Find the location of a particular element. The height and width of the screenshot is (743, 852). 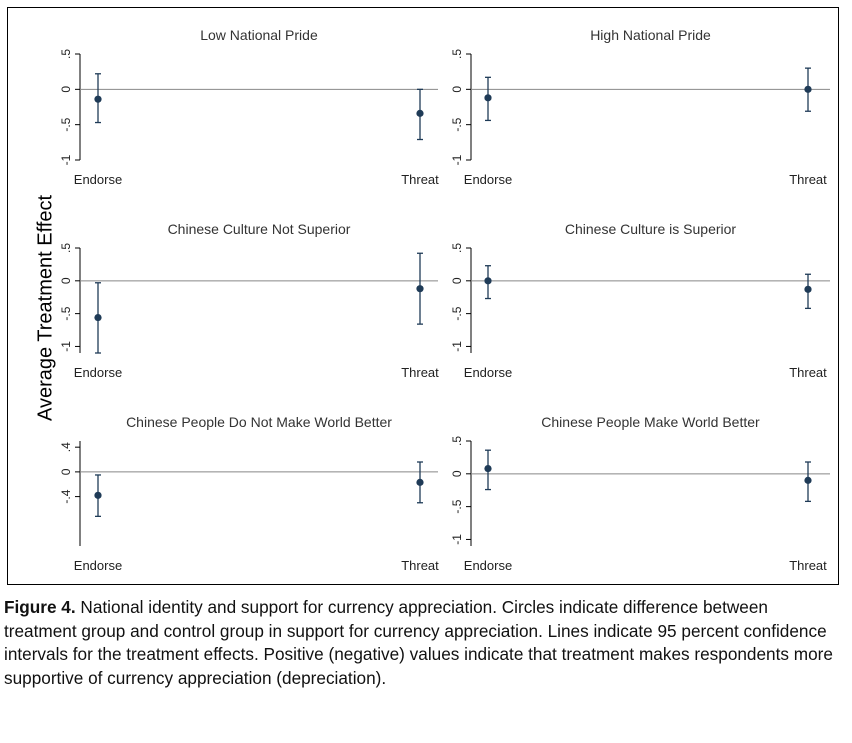

panel-2-y-tick-label: 0 is located at coordinates (457, 89).